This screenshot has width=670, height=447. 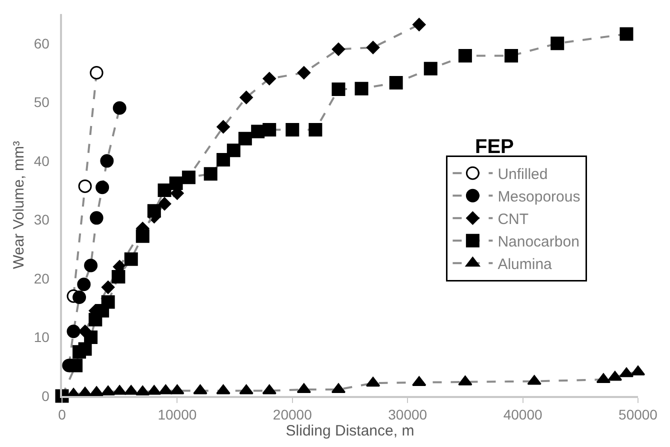 I want to click on legend-label: Unfilled, so click(x=523, y=174).